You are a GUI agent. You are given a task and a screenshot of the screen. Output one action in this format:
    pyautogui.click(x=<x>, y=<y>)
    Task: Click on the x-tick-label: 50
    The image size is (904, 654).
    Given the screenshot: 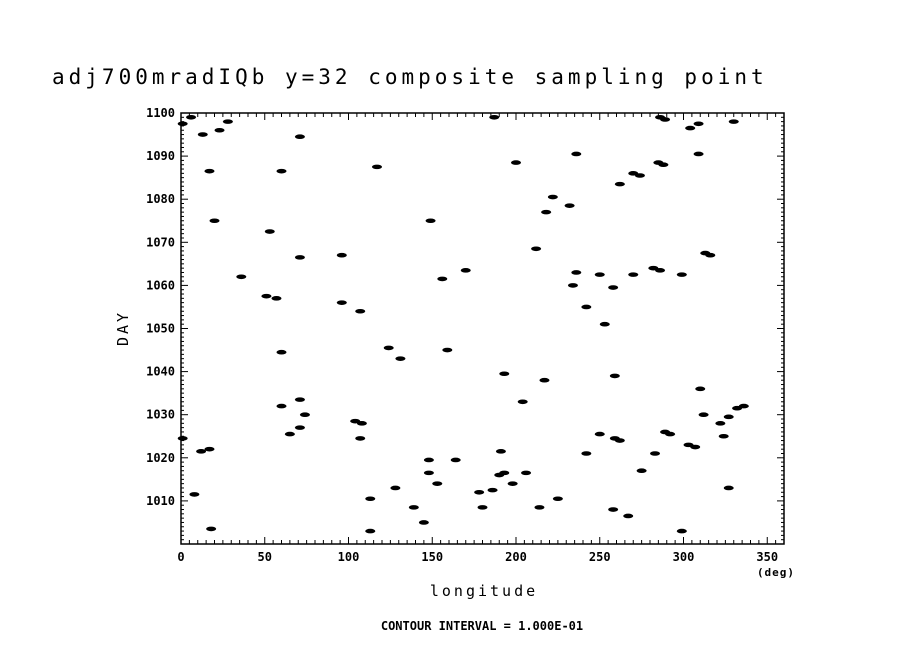 What is the action you would take?
    pyautogui.click(x=265, y=557)
    